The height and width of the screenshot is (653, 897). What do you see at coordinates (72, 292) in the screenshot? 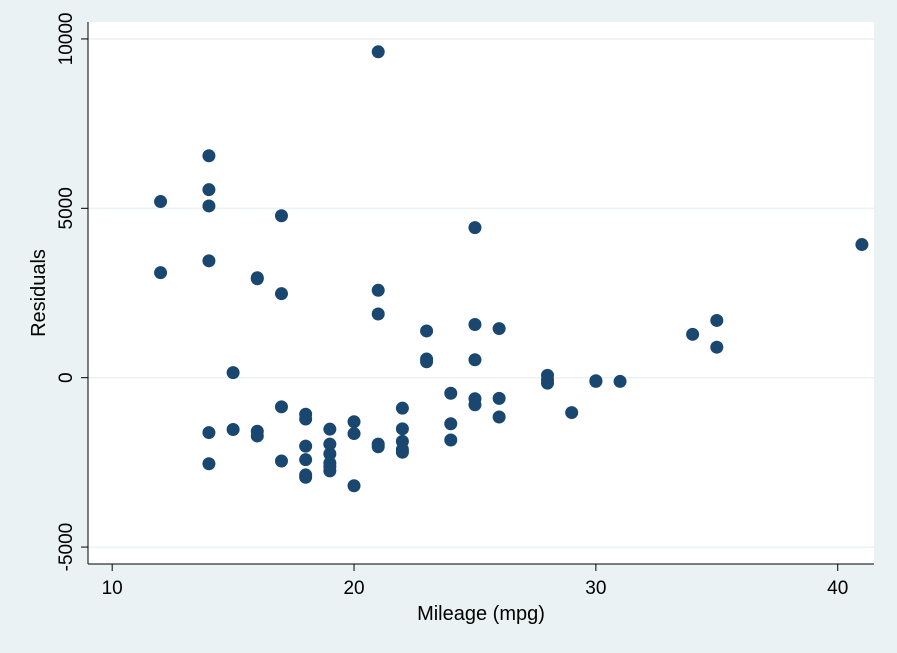
I see `y-axis-ticks: -5000 0 5000 10000` at bounding box center [72, 292].